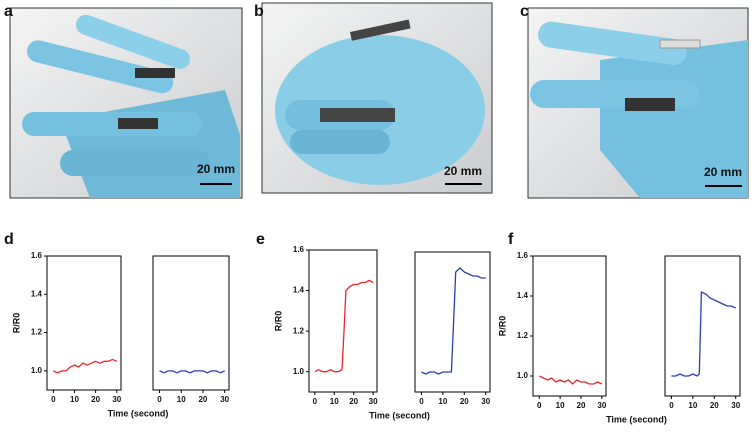 Image resolution: width=756 pixels, height=433 pixels. I want to click on panel-label: c, so click(524, 11).